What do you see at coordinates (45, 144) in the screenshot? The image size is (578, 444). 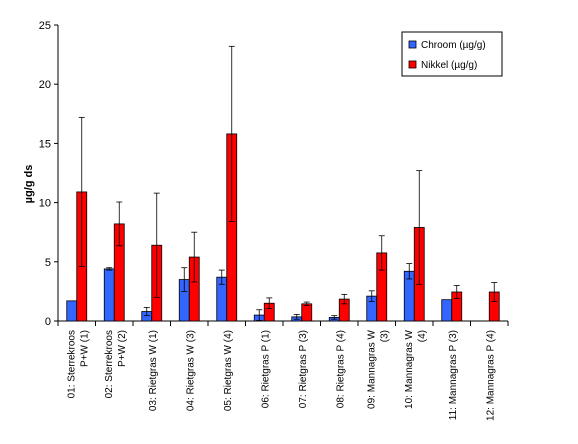 I see `y-tick-label: 15` at bounding box center [45, 144].